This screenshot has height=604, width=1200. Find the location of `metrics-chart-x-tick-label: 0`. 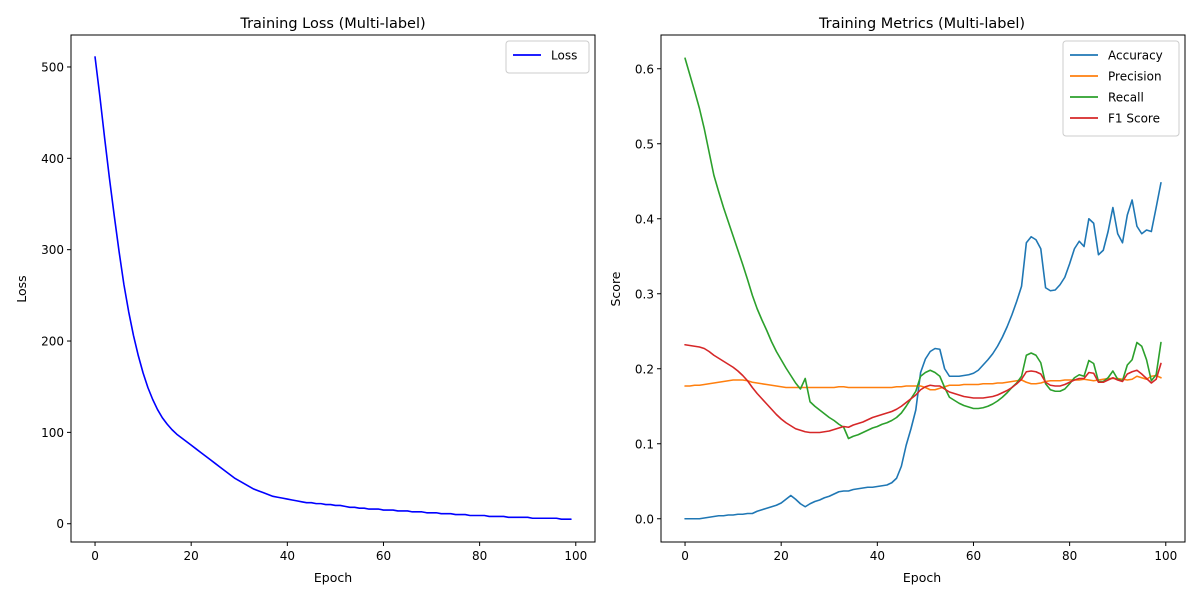

metrics-chart-x-tick-label: 0 is located at coordinates (685, 556).